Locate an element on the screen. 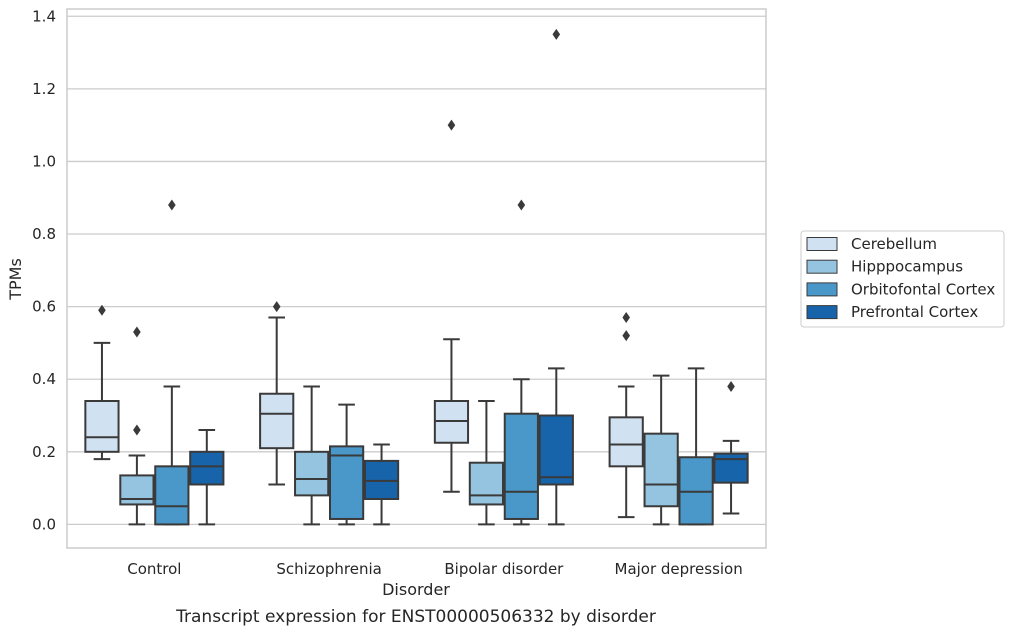 The height and width of the screenshot is (634, 1014). y-tick-label: 1.2 is located at coordinates (44, 89).